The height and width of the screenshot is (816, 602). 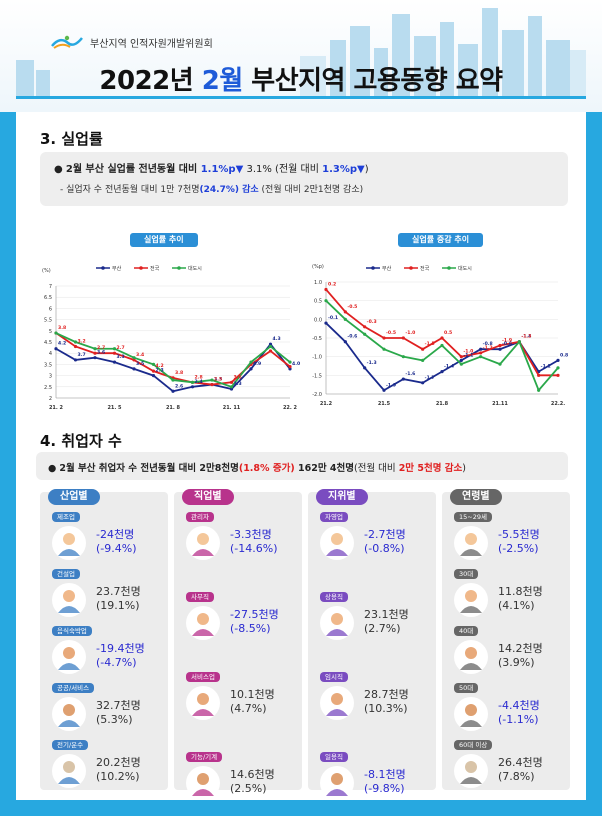 What do you see at coordinates (342, 497) in the screenshot?
I see `panel-tag-2: 지위별` at bounding box center [342, 497].